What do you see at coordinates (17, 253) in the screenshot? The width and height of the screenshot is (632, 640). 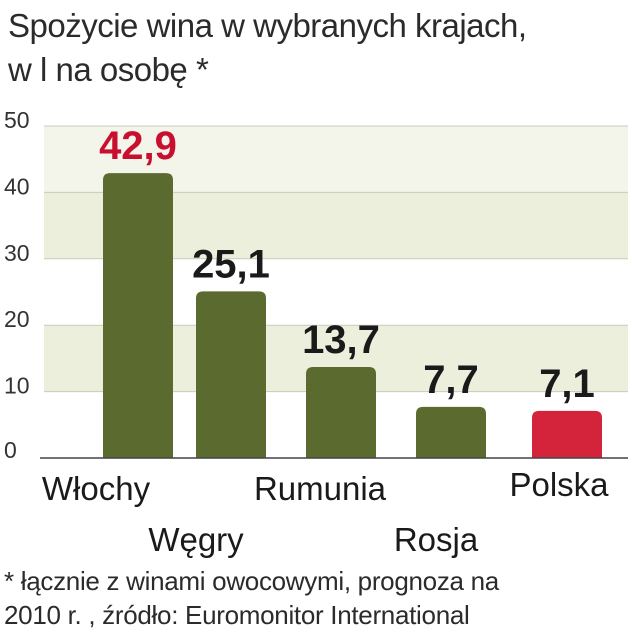 I see `y-tick-label: 30` at bounding box center [17, 253].